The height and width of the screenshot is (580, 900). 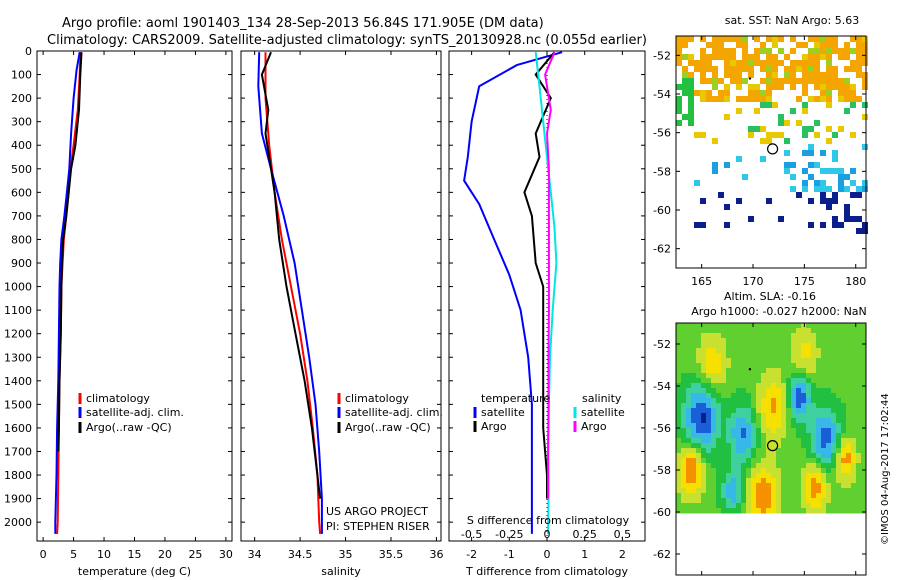 What do you see at coordinates (753, 281) in the screenshot?
I see `x-tick-label: 170` at bounding box center [753, 281].